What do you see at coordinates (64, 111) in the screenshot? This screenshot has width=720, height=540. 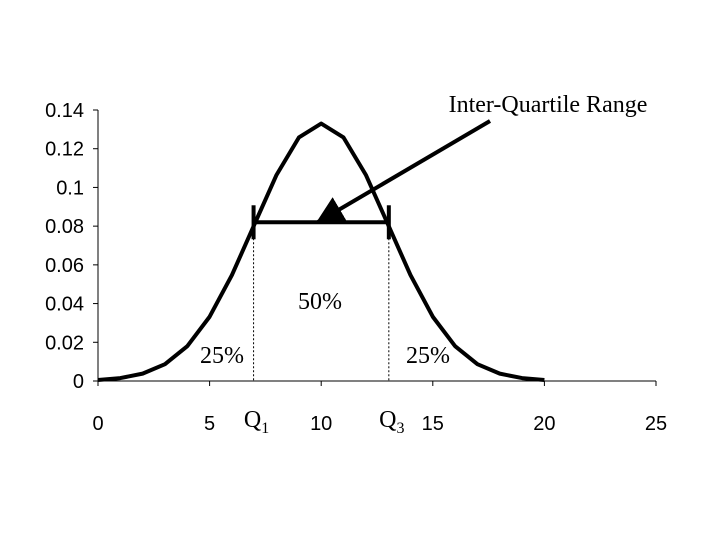 I see `y-tick-label: 0.14` at bounding box center [64, 111].